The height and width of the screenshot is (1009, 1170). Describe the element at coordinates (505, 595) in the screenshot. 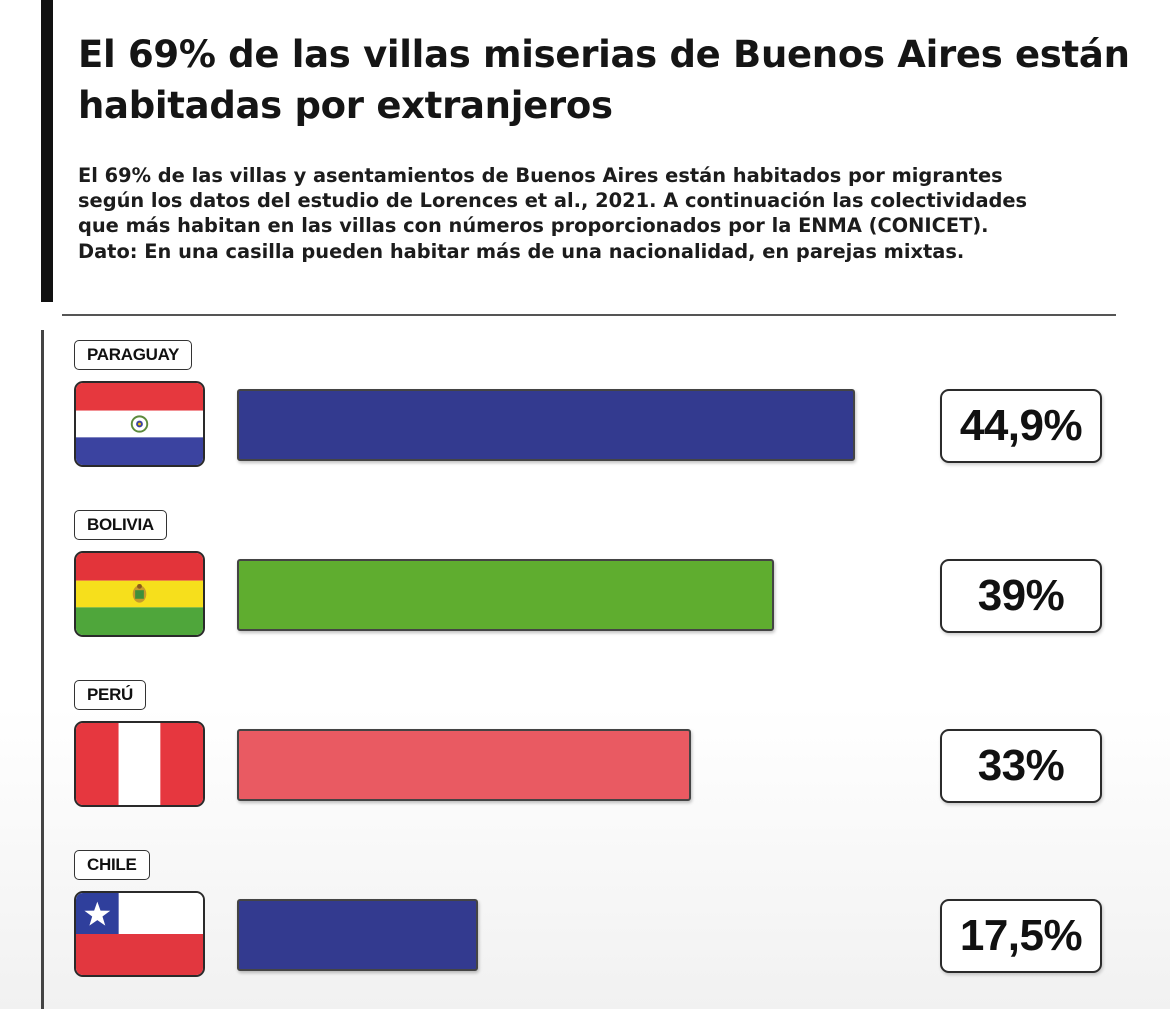

I see `bar-bolivia` at that location.